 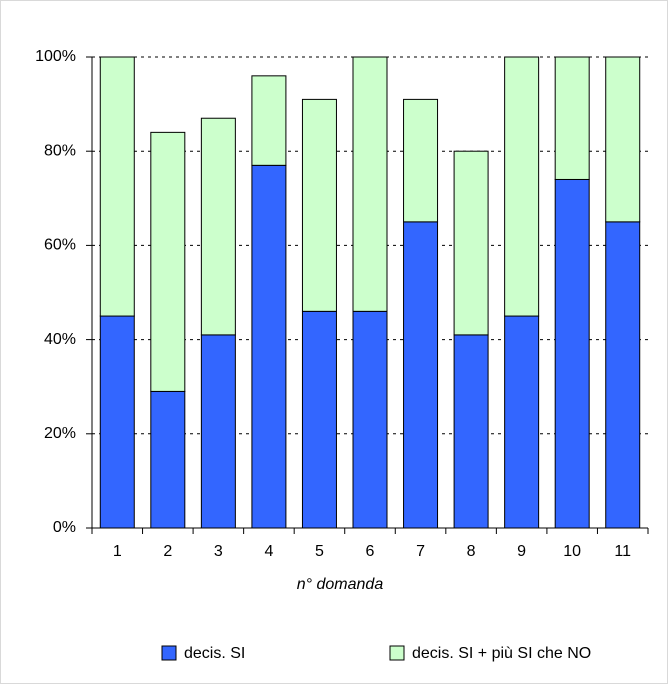 I want to click on y-tick-label: 0%, so click(x=64, y=527).